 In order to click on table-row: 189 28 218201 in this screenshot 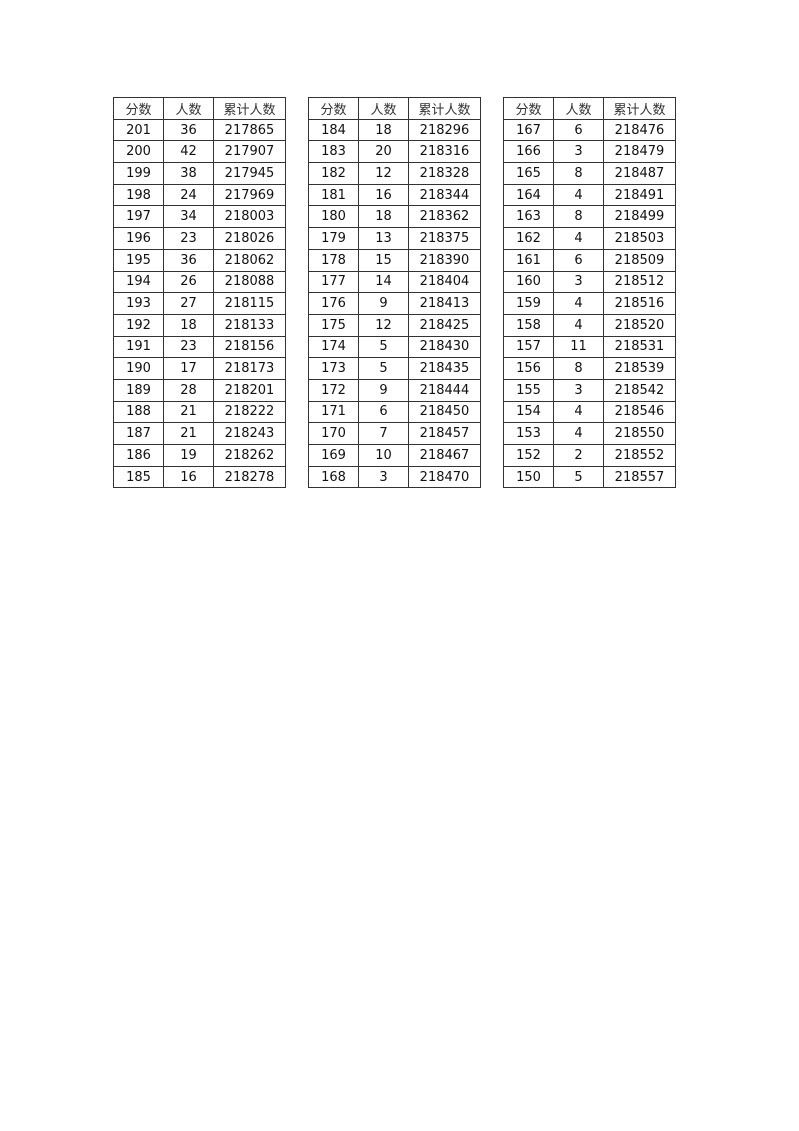, I will do `click(199, 390)`.